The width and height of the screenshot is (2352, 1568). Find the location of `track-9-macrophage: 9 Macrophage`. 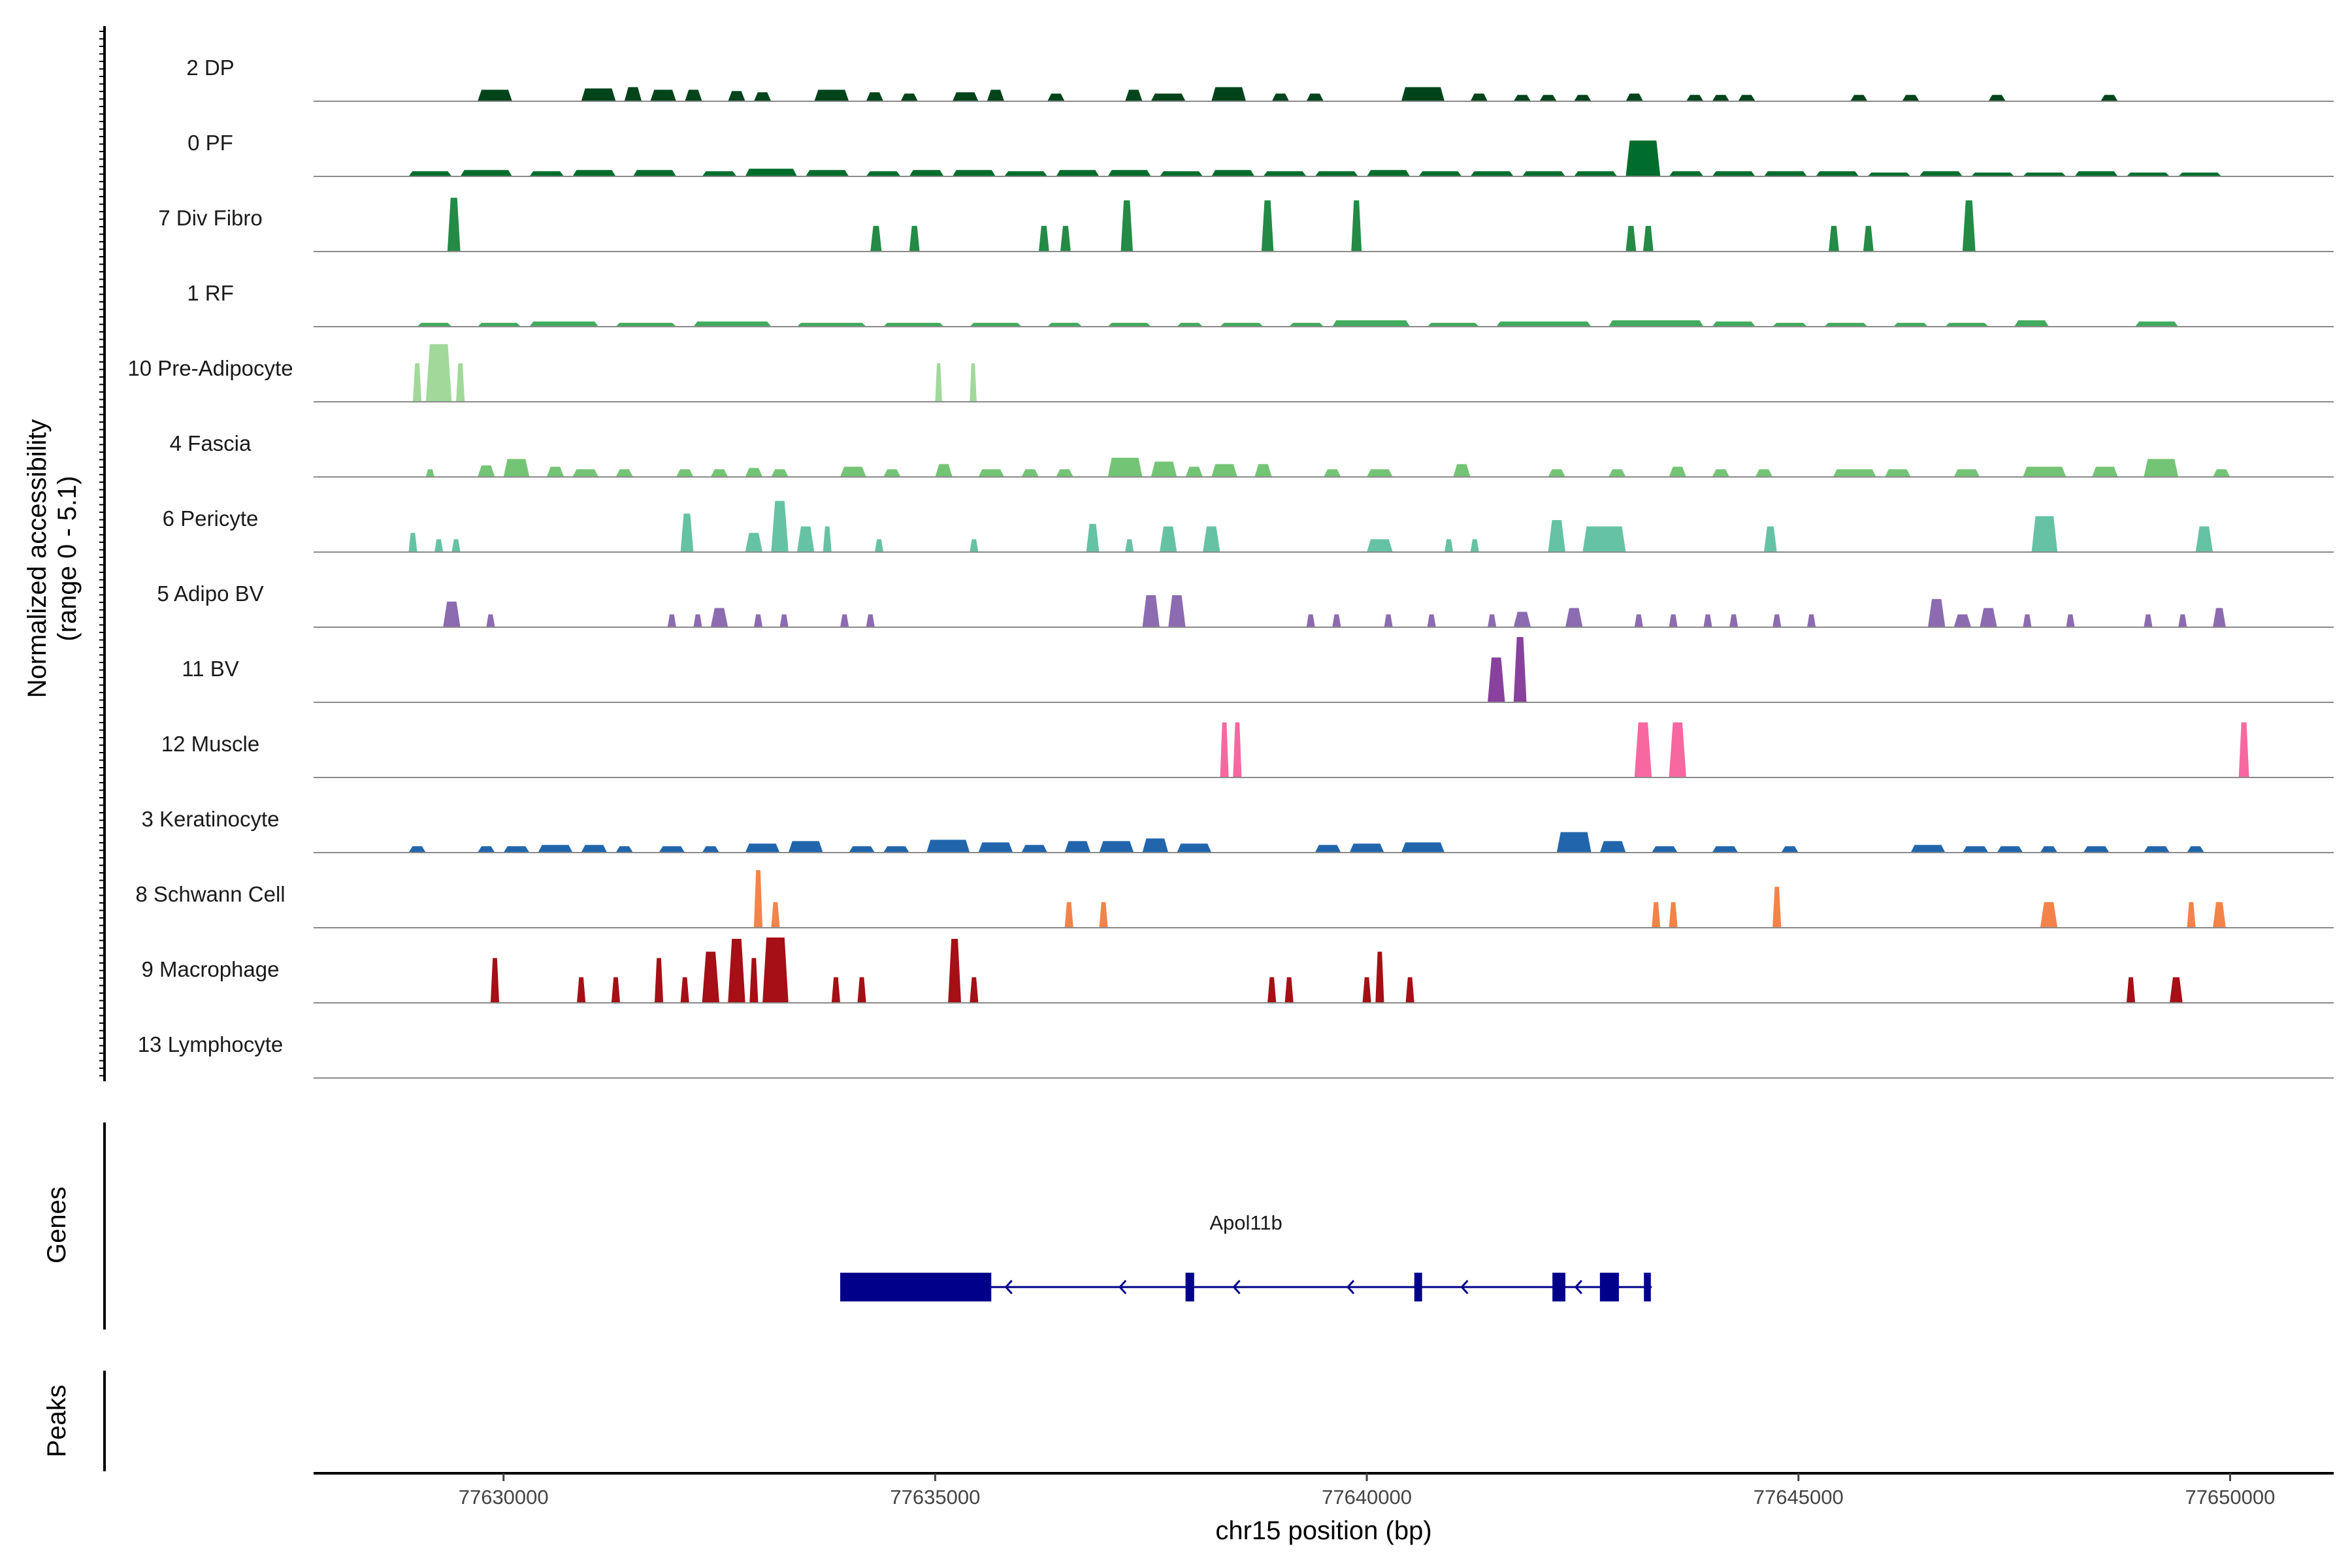

track-9-macrophage: 9 Macrophage is located at coordinates (1238, 971).